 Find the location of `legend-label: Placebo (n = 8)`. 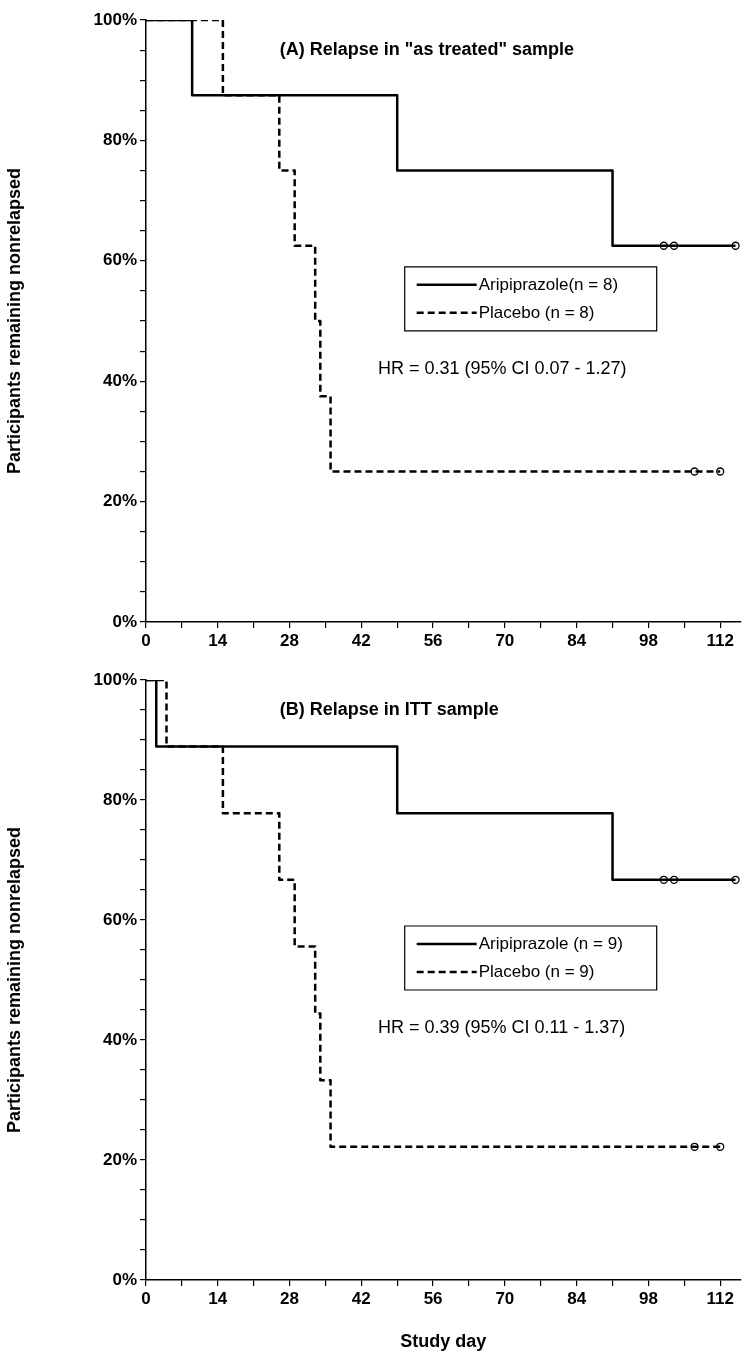

legend-label: Placebo (n = 8) is located at coordinates (536, 312).